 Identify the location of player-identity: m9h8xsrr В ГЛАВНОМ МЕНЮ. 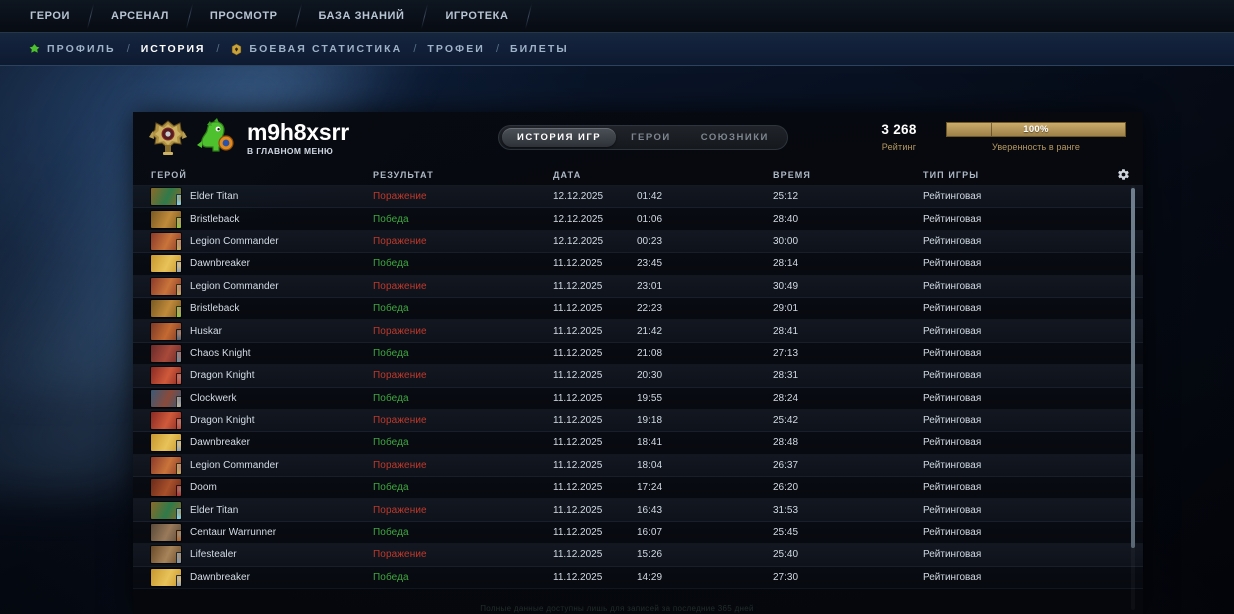
(298, 138).